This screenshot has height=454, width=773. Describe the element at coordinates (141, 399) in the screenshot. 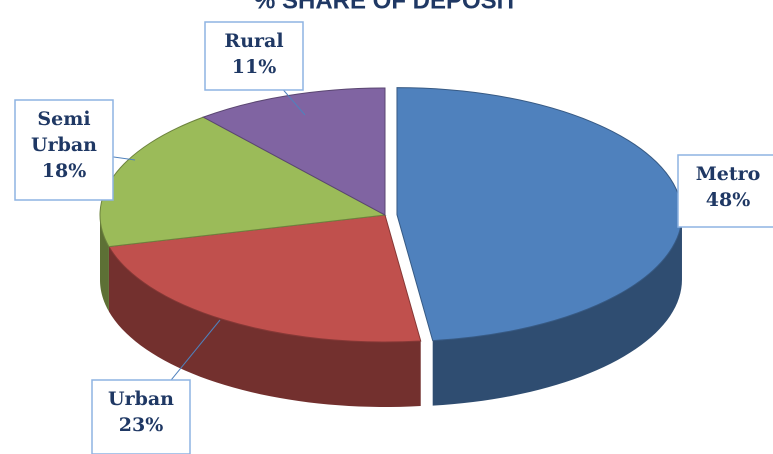

I see `label-name: Urban` at that location.